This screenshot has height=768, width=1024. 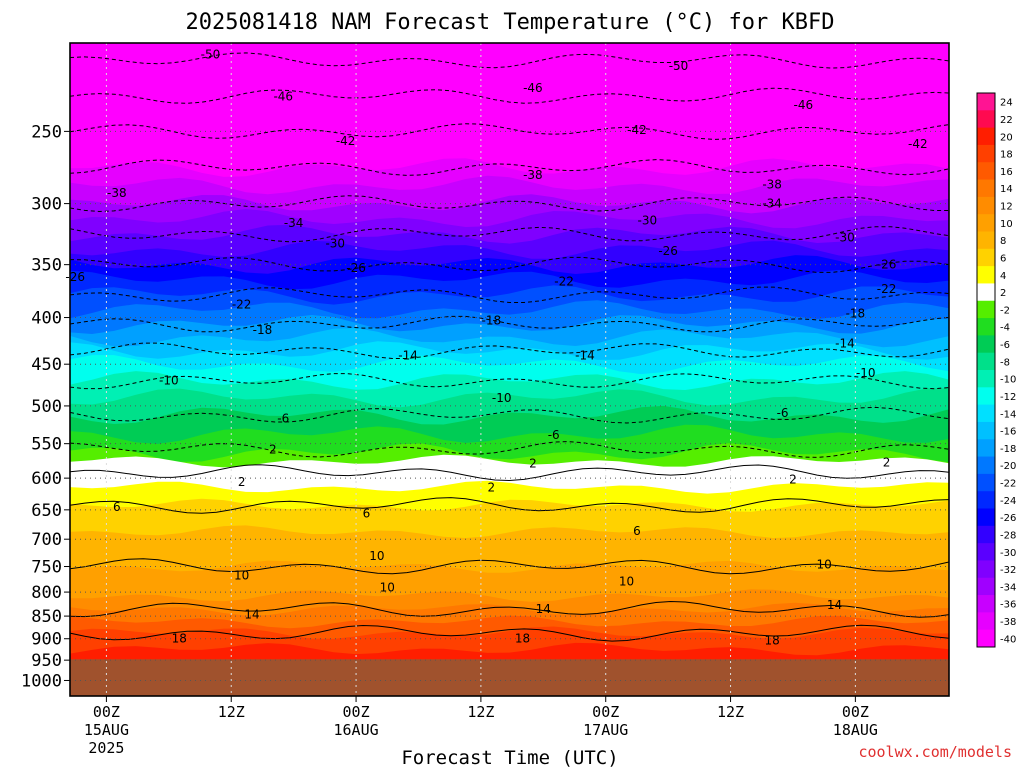 What do you see at coordinates (509, 60) in the screenshot?
I see `contour--50` at bounding box center [509, 60].